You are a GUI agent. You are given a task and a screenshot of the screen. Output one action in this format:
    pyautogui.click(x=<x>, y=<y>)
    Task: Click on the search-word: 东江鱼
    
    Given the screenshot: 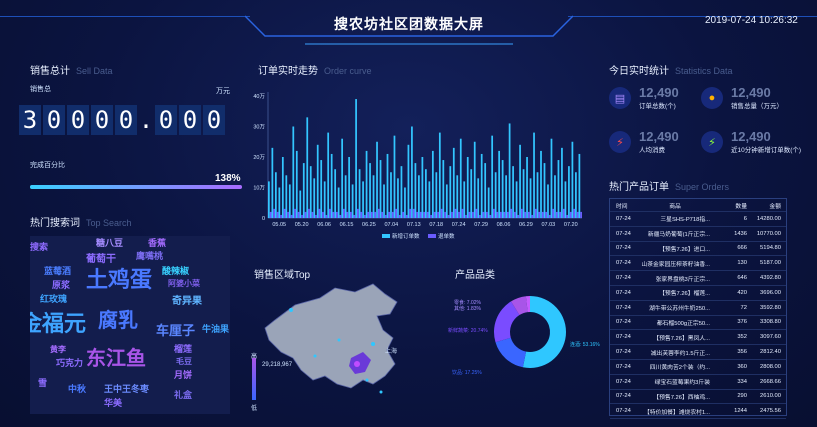 What is the action you would take?
    pyautogui.click(x=116, y=359)
    